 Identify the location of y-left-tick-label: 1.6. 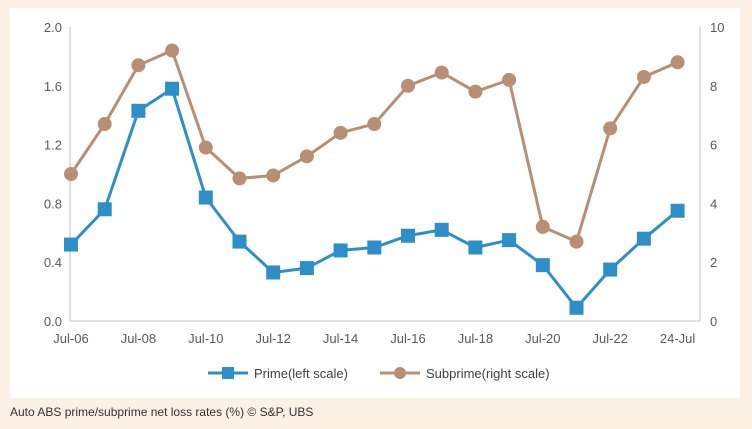
(53, 86).